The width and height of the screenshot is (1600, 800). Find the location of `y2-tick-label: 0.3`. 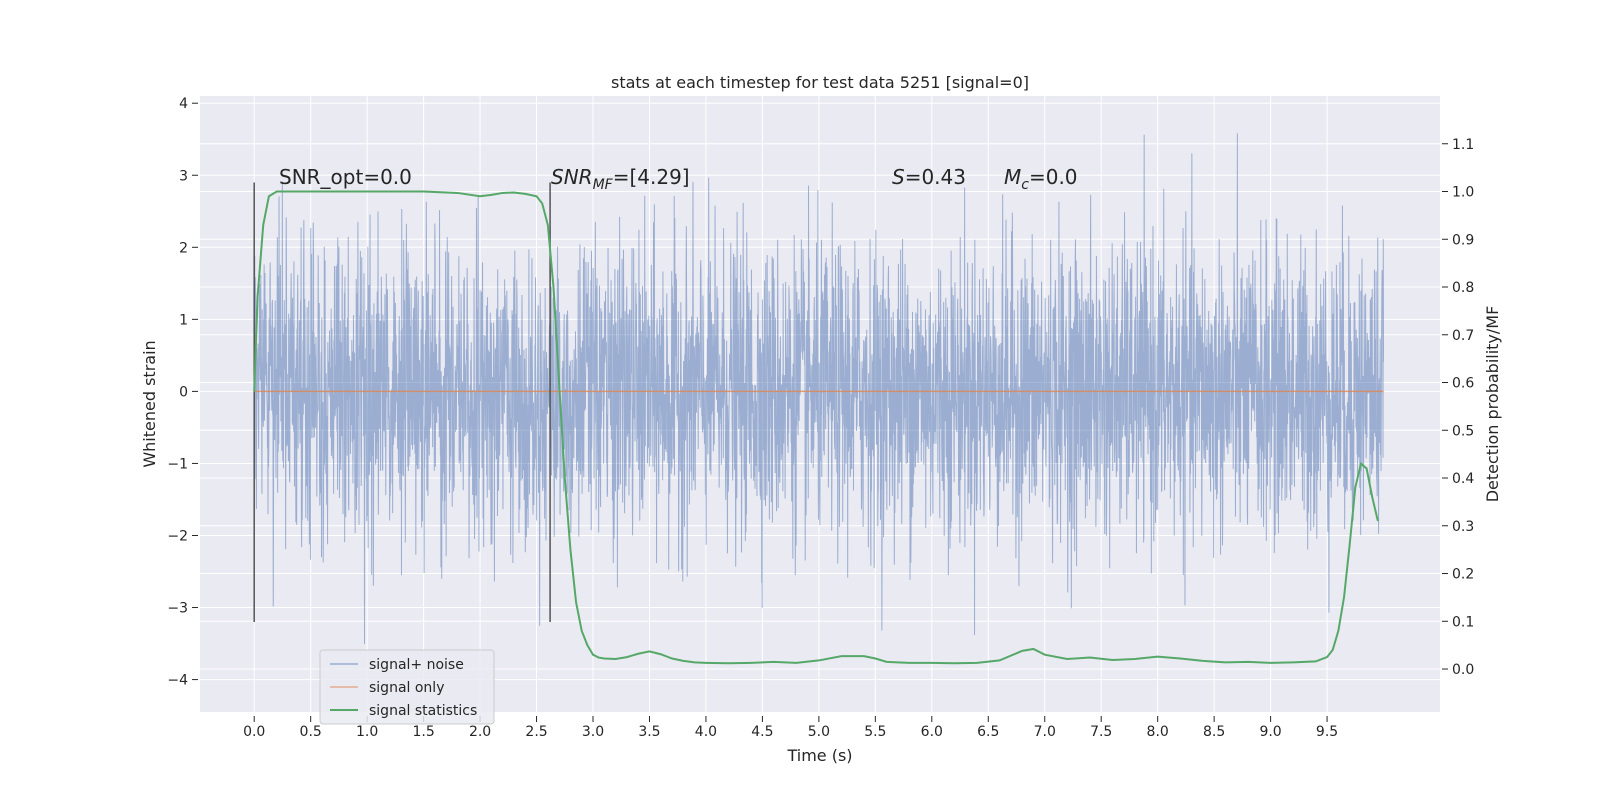

y2-tick-label: 0.3 is located at coordinates (1463, 527).